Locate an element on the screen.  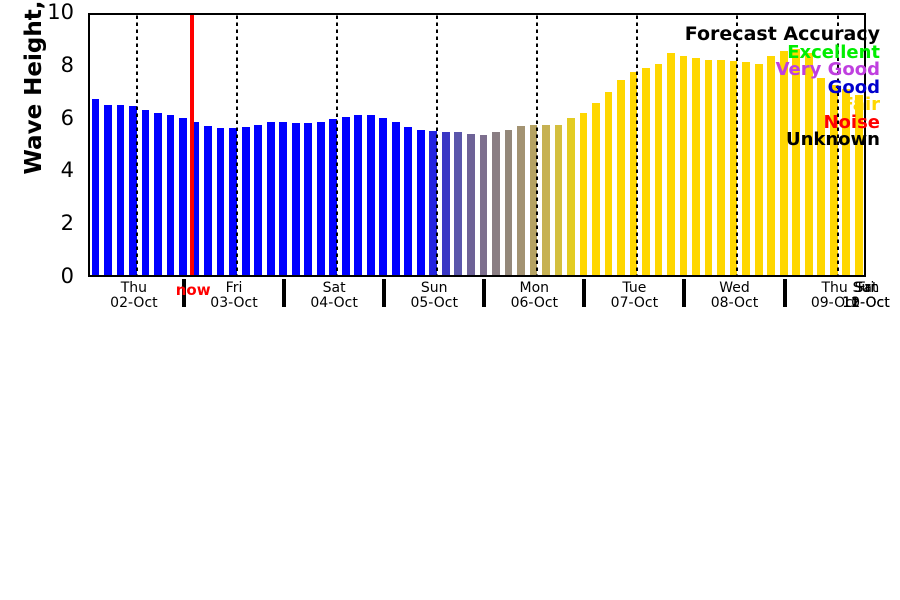
now-line is located at coordinates (191, 145).